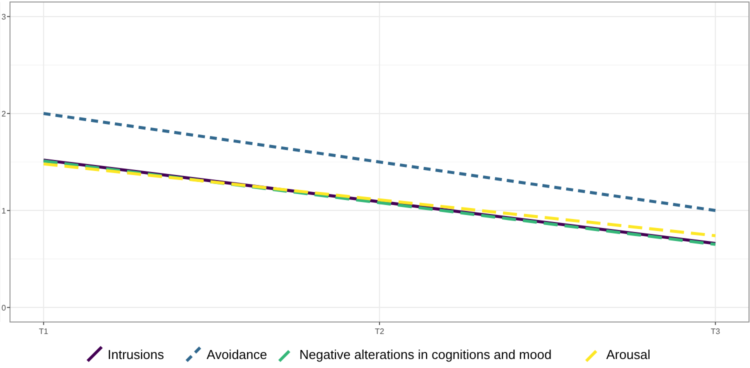 The image size is (750, 368). Describe the element at coordinates (4, 114) in the screenshot. I see `y-tick-label: 2` at that location.